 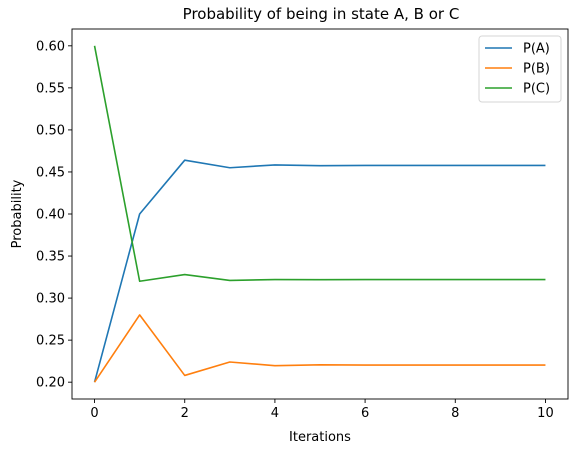 What do you see at coordinates (536, 69) in the screenshot?
I see `legend-label: P(B)` at bounding box center [536, 69].